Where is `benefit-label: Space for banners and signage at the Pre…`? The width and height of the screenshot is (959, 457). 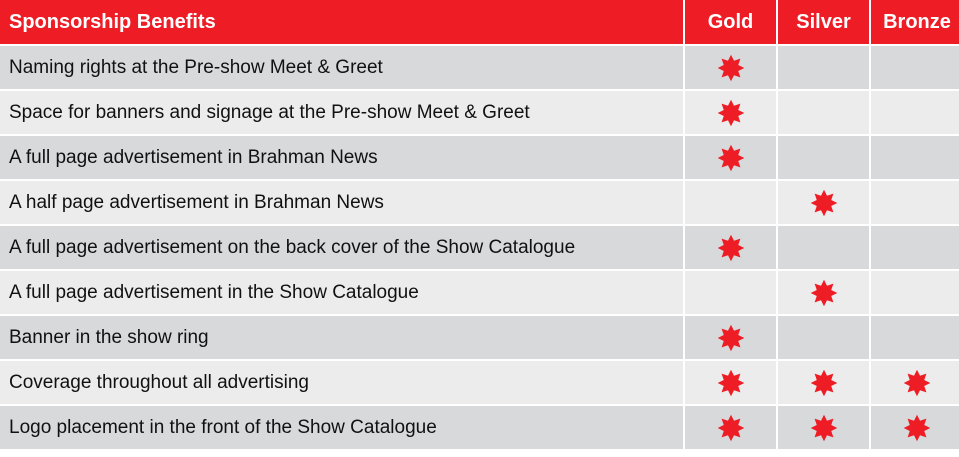
benefit-label: Space for banners and signage at the Pre… is located at coordinates (341, 112).